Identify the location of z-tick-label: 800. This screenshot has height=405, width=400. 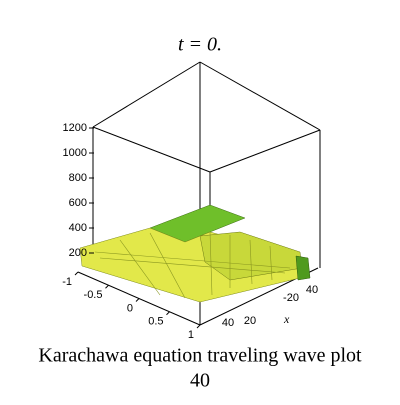
(78, 178).